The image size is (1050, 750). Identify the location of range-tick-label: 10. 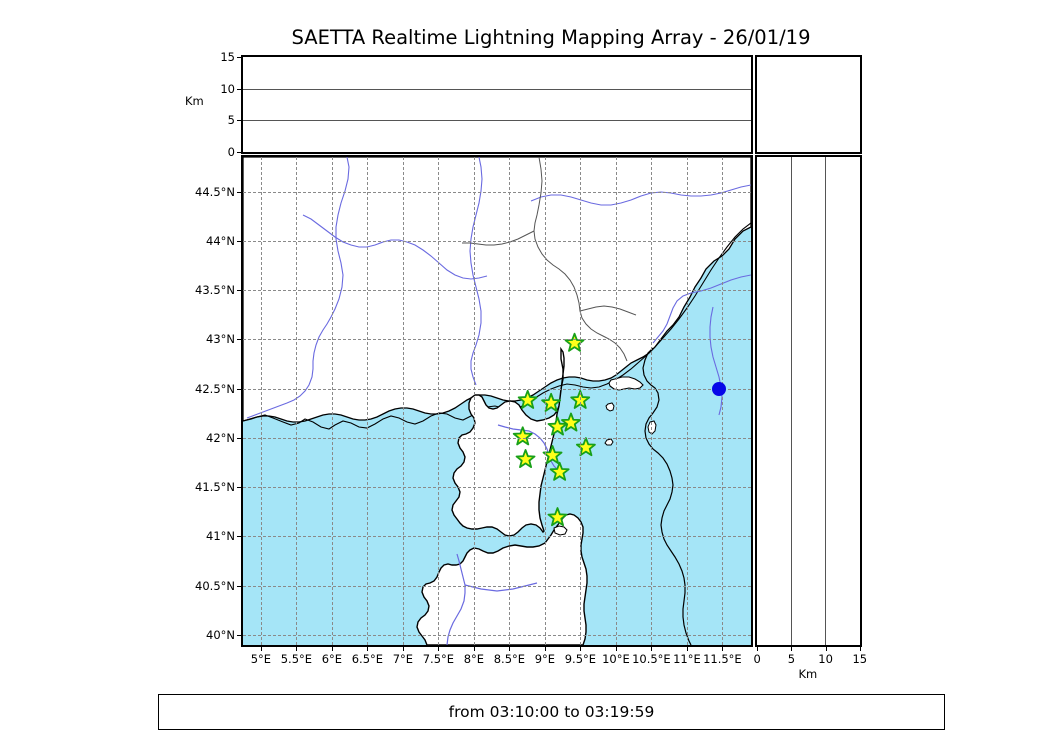
(825, 659).